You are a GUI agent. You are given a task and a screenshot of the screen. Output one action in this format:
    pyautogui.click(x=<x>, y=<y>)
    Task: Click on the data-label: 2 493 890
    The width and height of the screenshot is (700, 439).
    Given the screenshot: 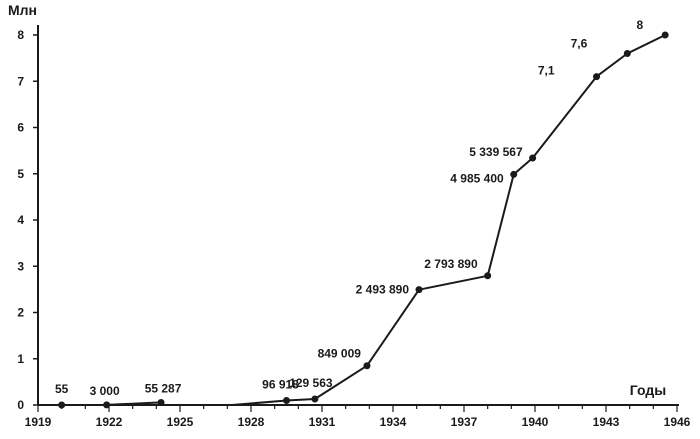 What is the action you would take?
    pyautogui.click(x=383, y=290)
    